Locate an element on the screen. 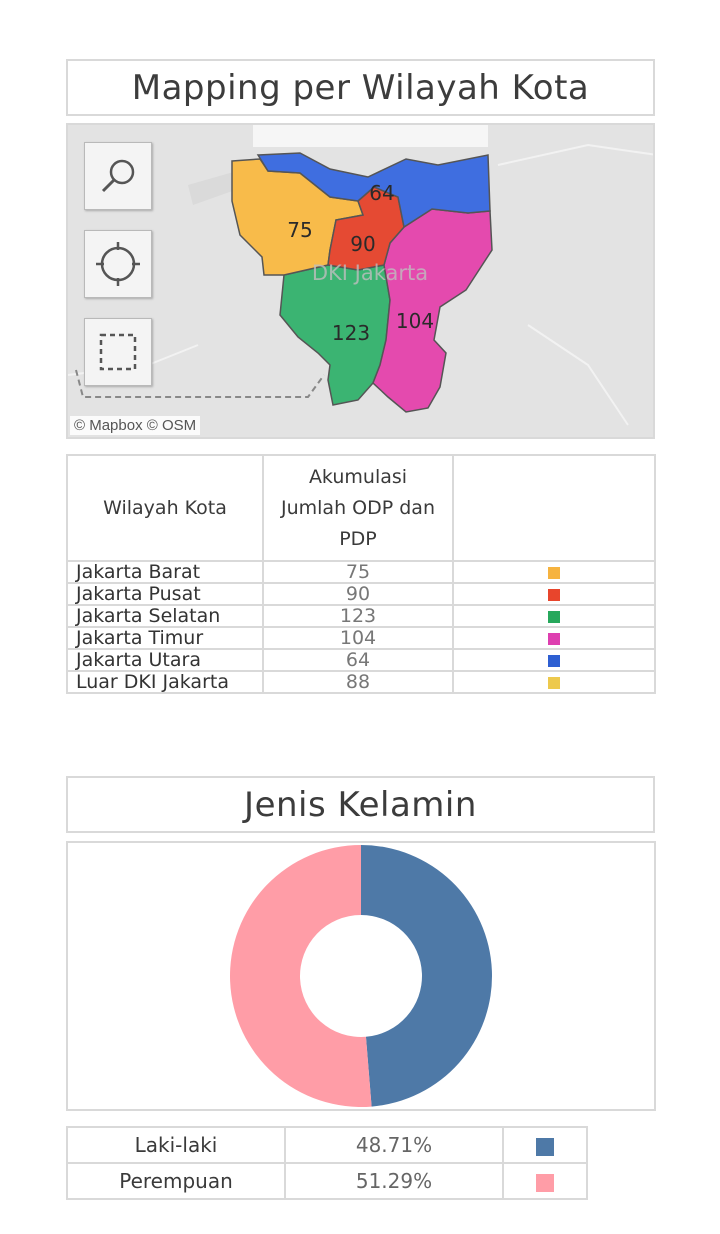 The image size is (720, 1234). header-region: Wilayah Kota is located at coordinates (165, 508).